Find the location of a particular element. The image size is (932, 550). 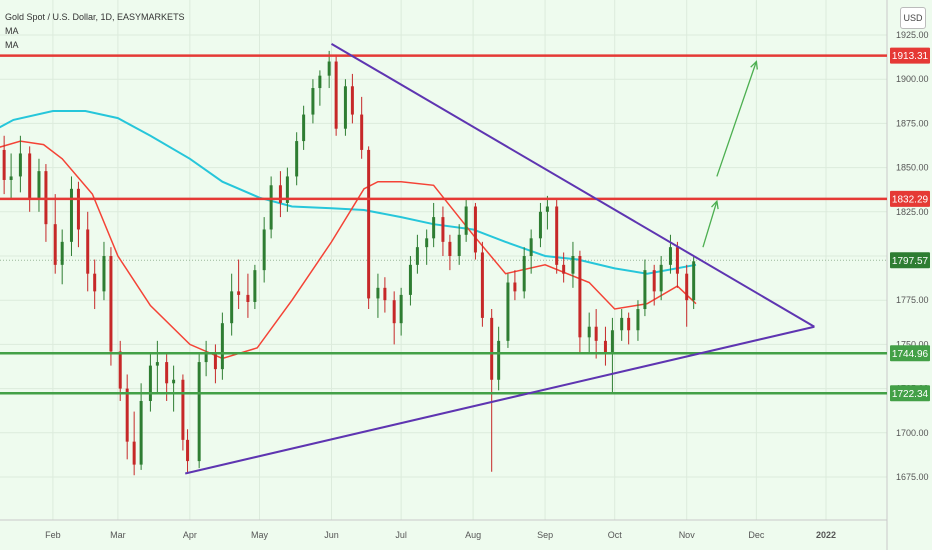

x-tick-label: May is located at coordinates (260, 535).